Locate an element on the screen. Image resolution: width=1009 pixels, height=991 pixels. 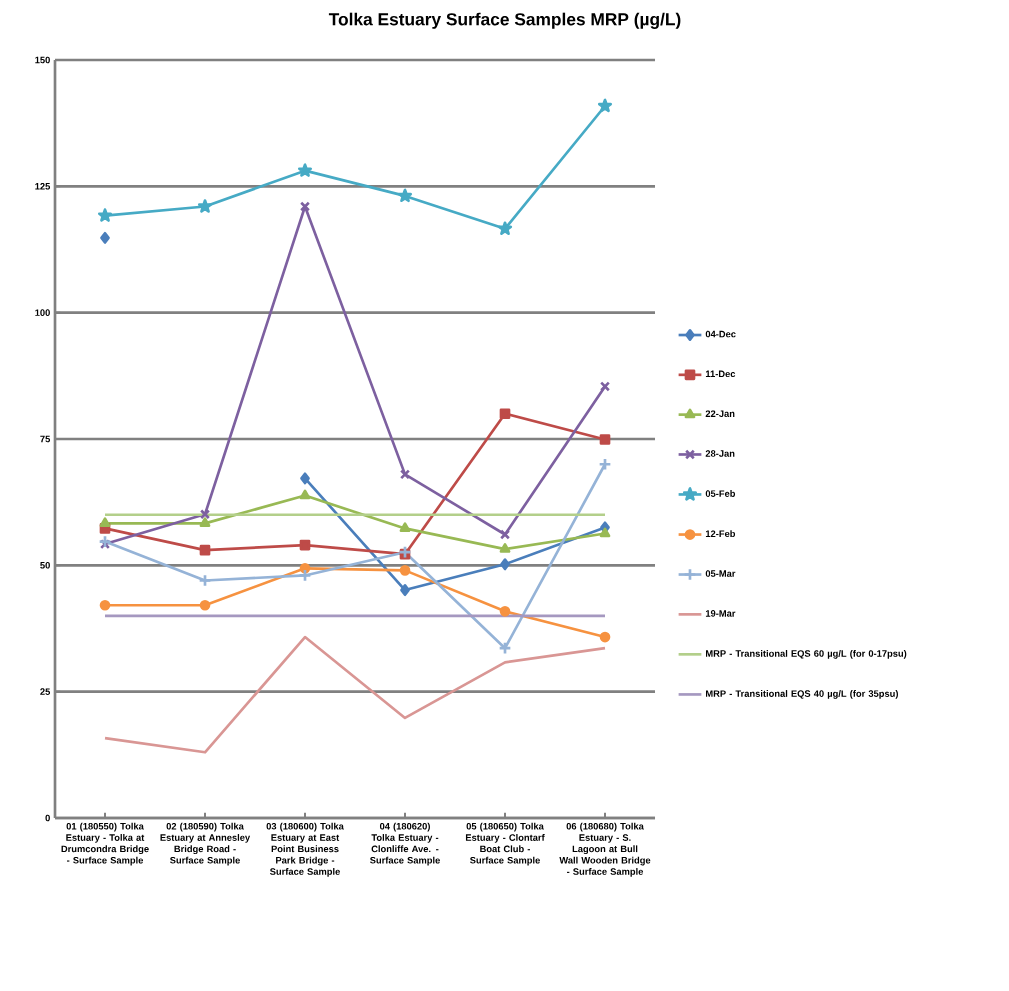
y-tick-label: 75 is located at coordinates (45, 439).